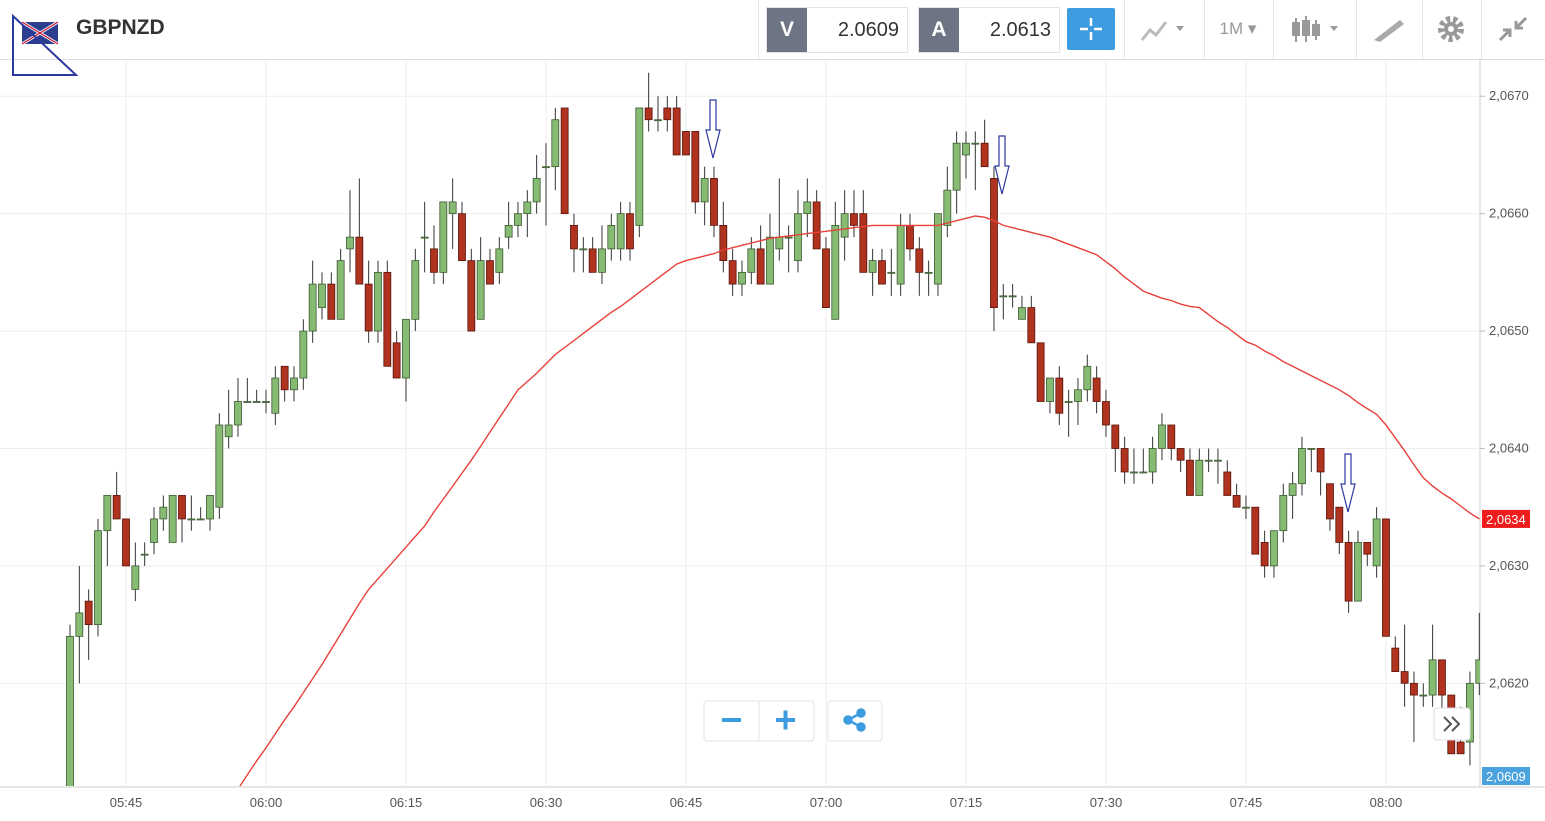 This screenshot has height=821, width=1545. What do you see at coordinates (1509, 682) in the screenshot?
I see `y-tick-label: 2,0620` at bounding box center [1509, 682].